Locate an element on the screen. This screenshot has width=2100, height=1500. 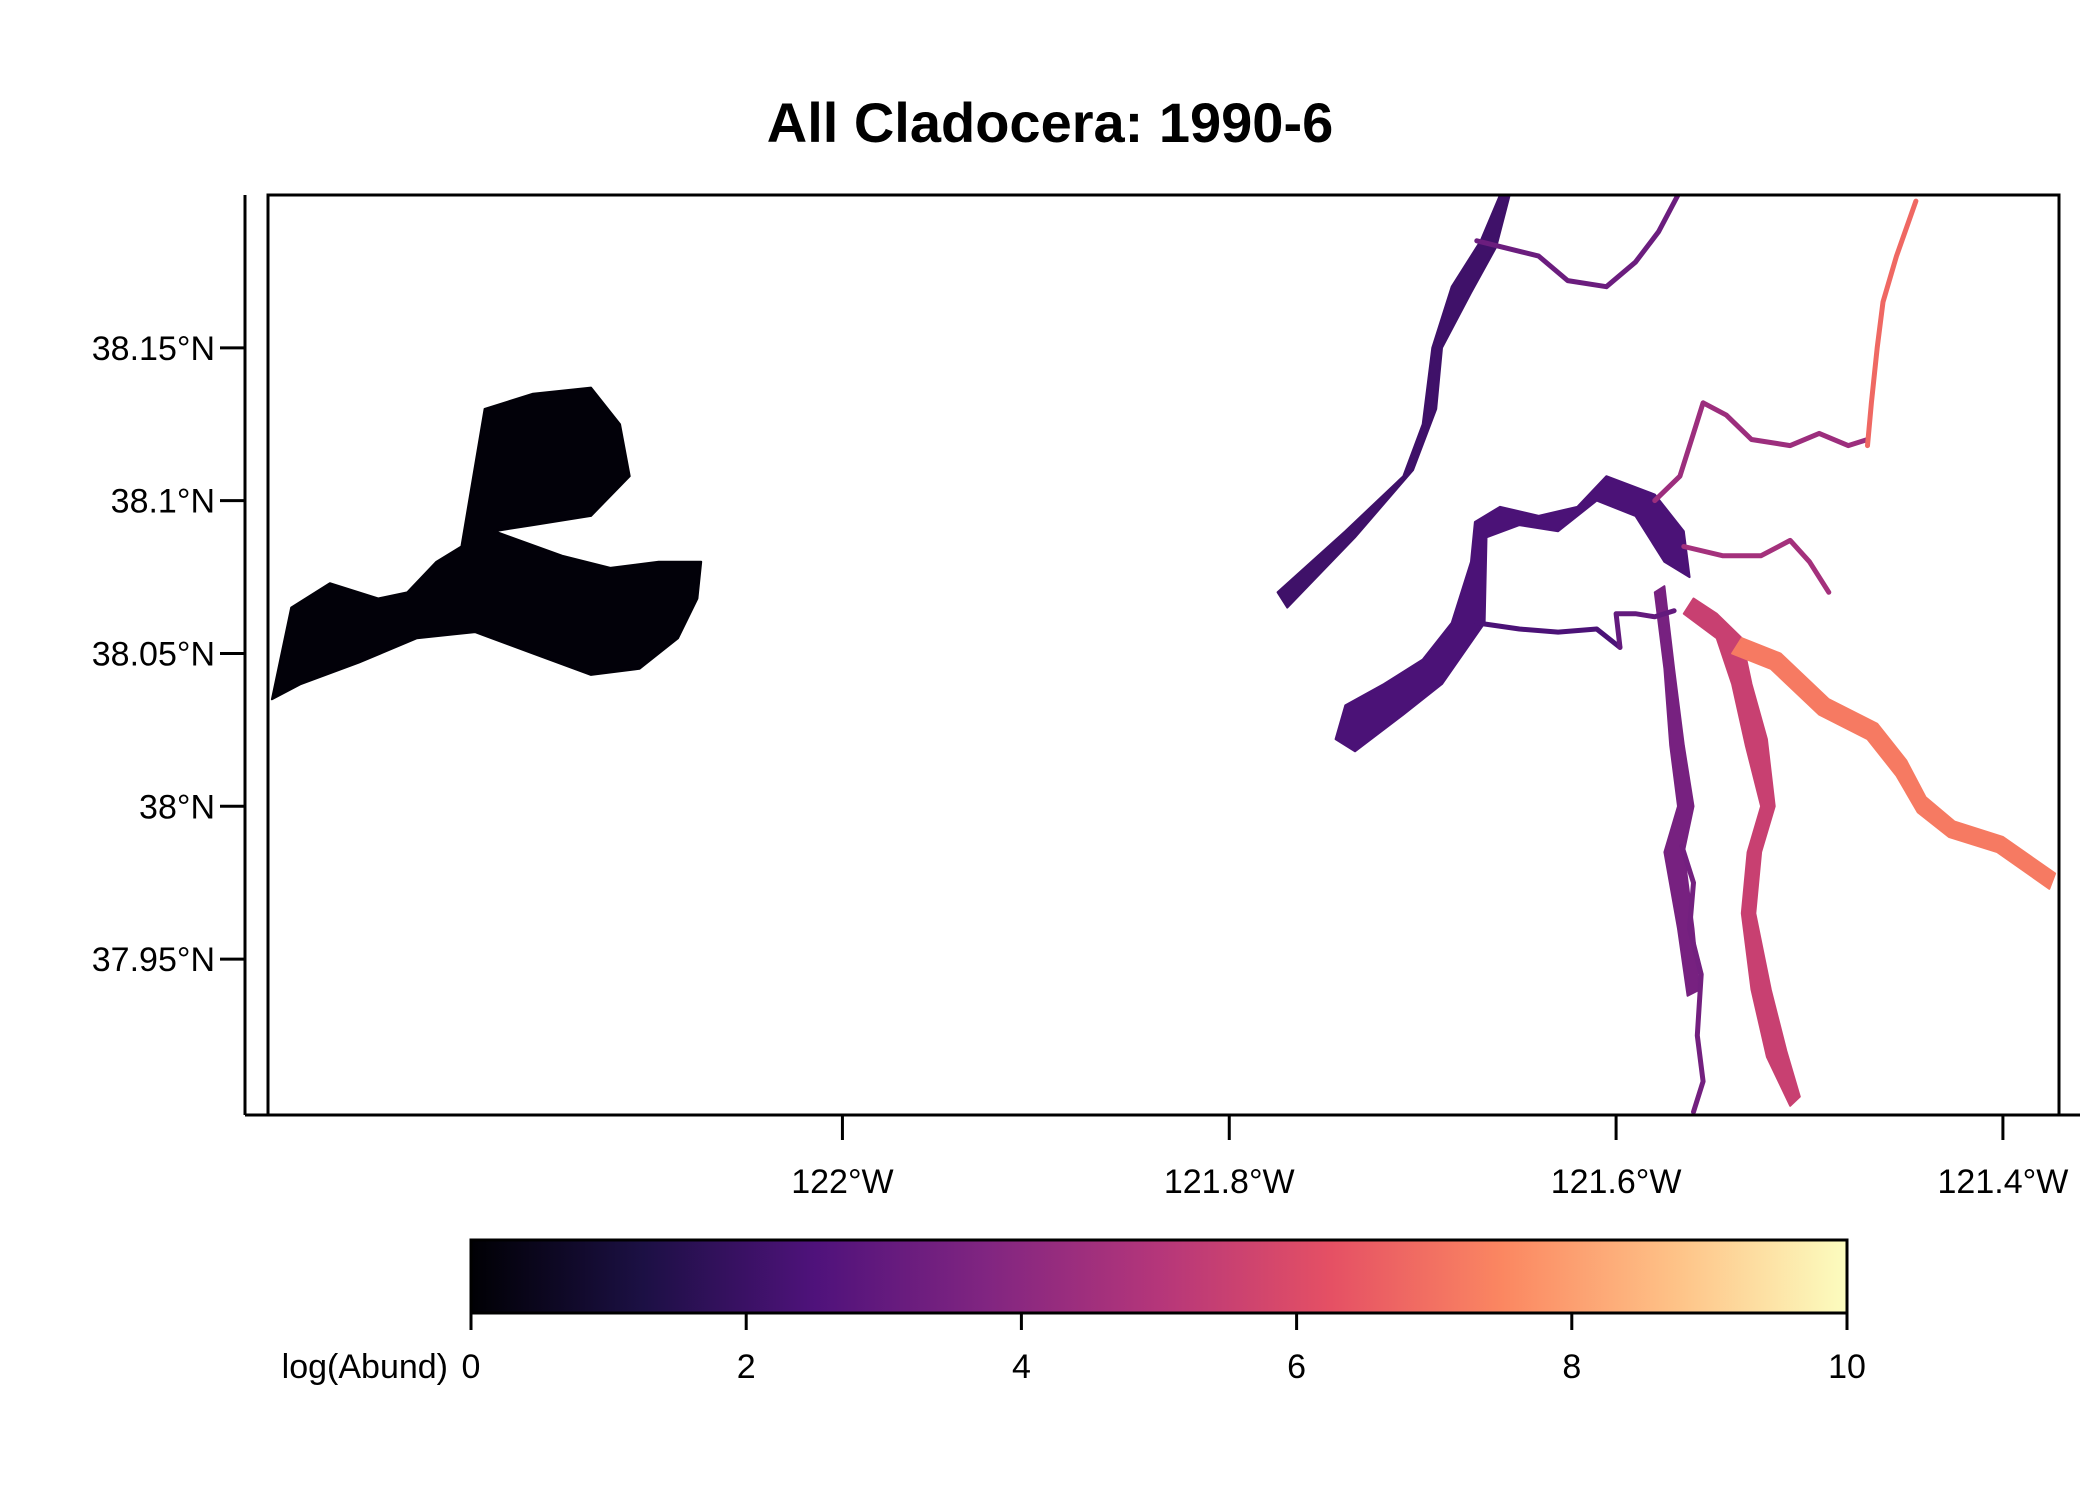
y-tick-label-0: 38.15°N is located at coordinates (153, 349).